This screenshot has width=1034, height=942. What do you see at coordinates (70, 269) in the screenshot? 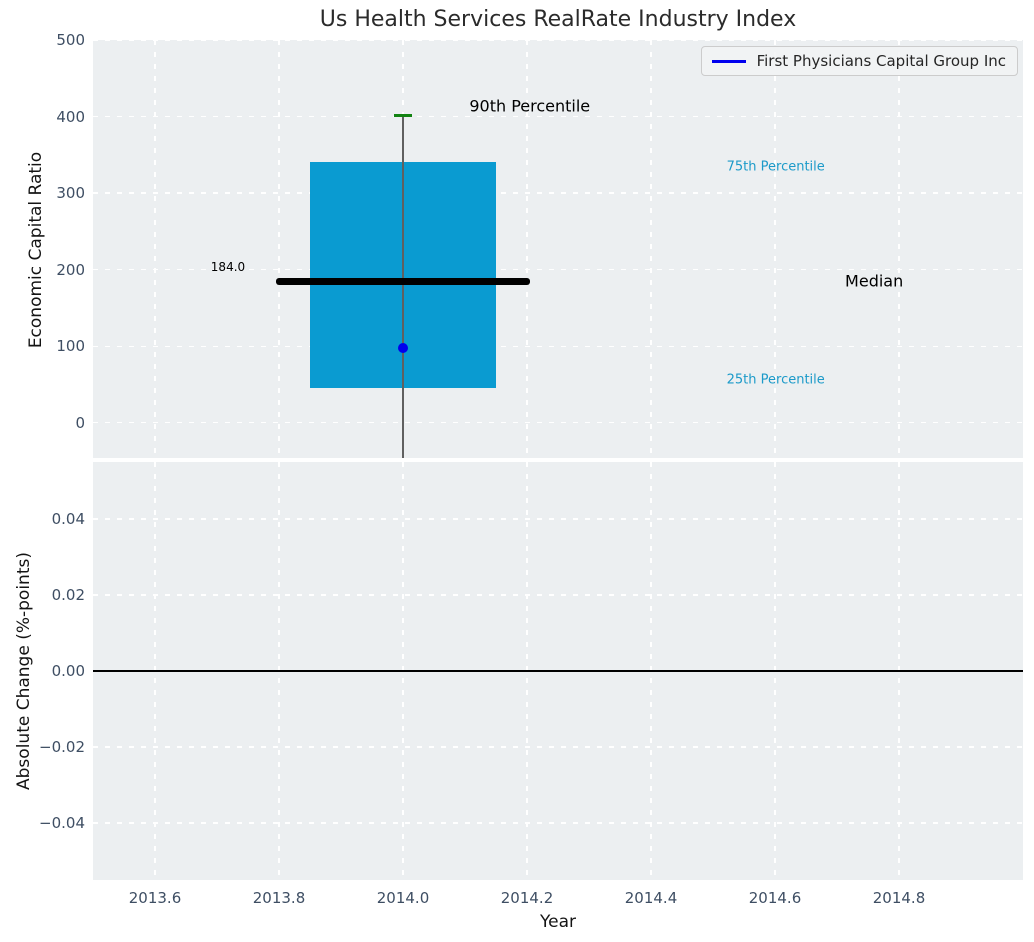
I see `y-tick-label: 200` at bounding box center [70, 269].